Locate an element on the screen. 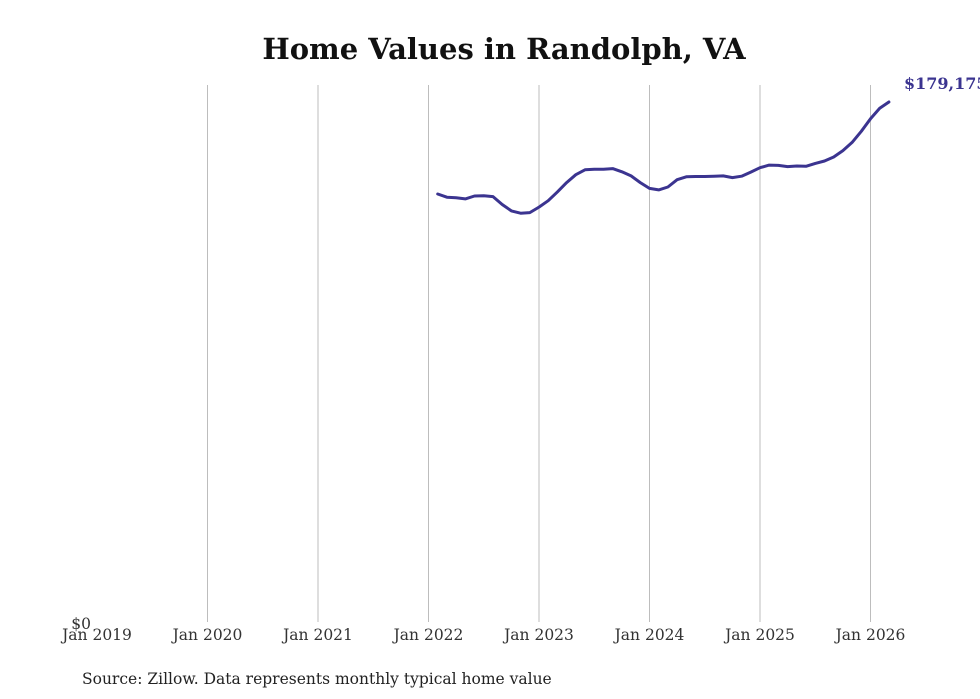 The height and width of the screenshot is (699, 980). series-line-home-value is located at coordinates (663, 157).